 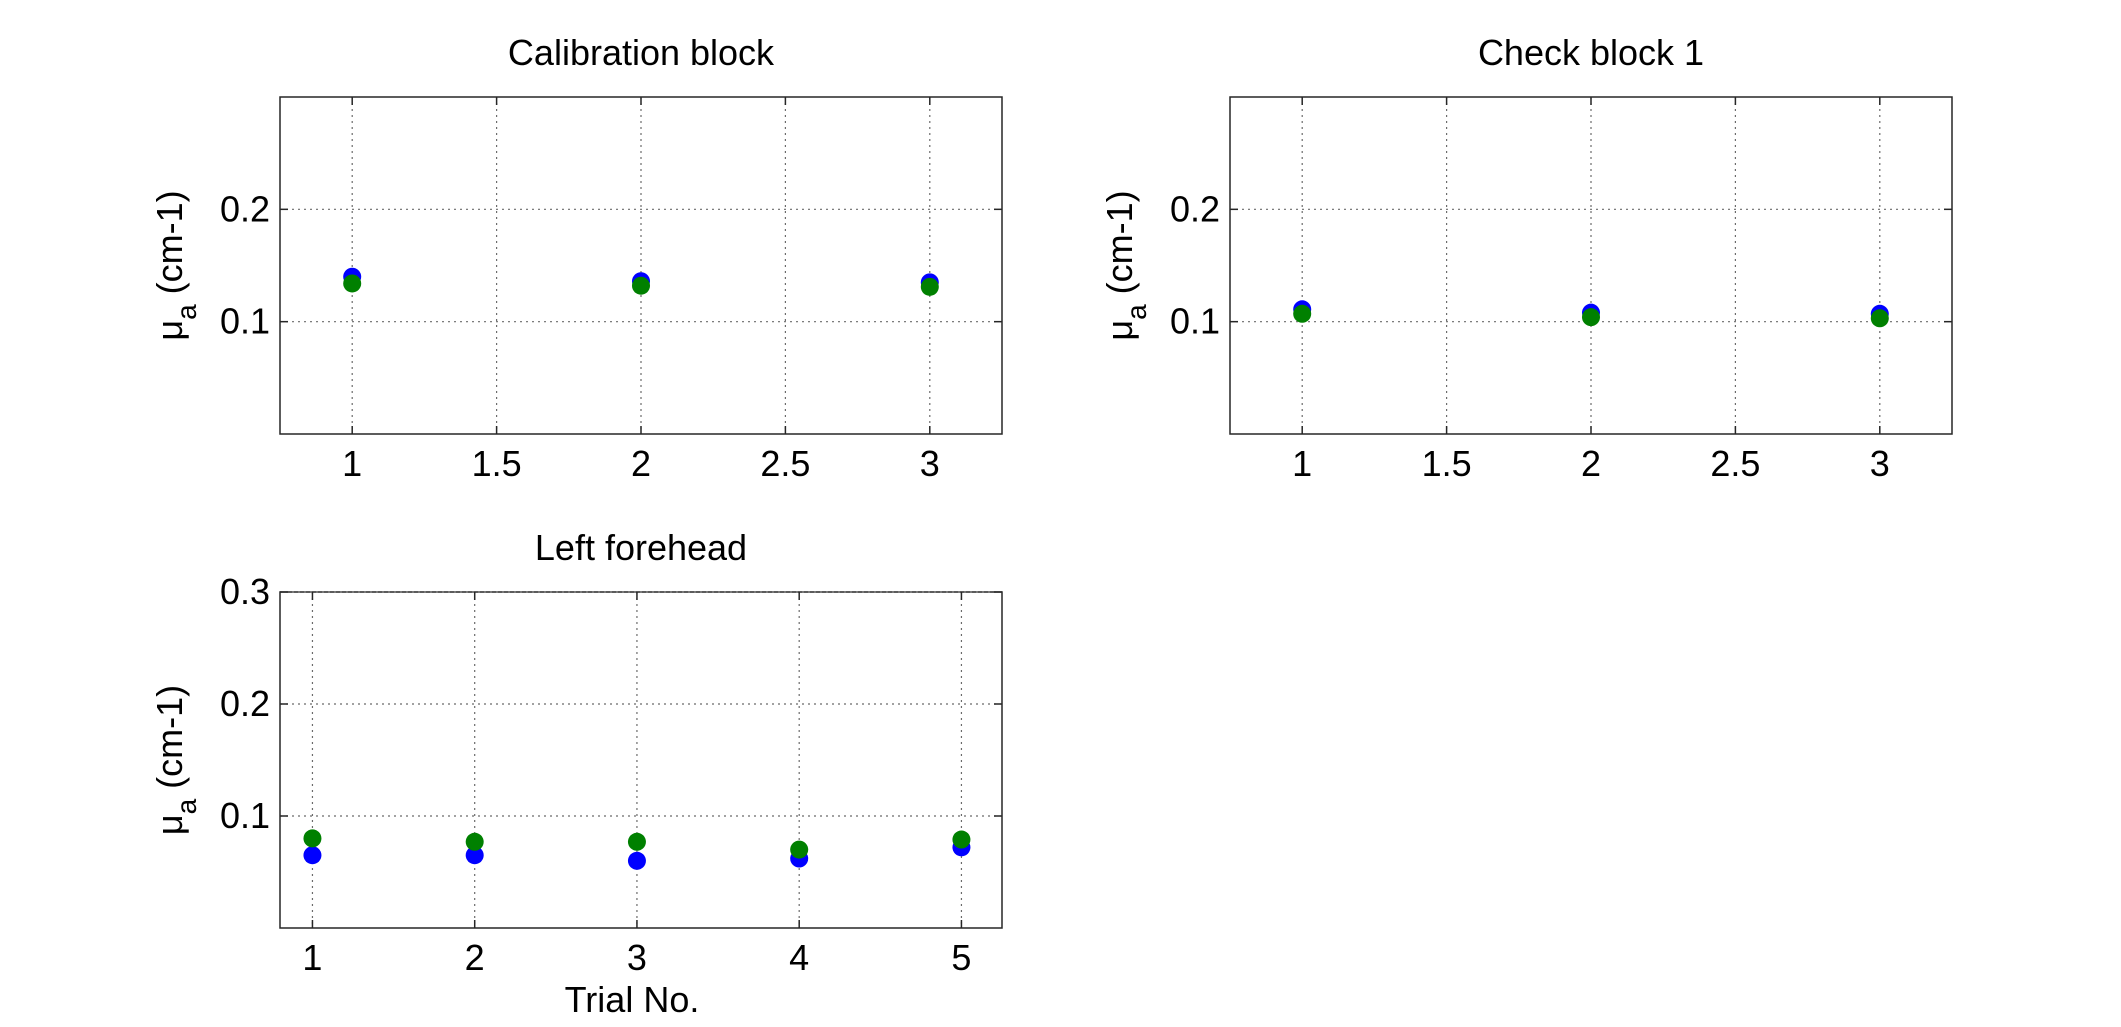 What do you see at coordinates (245, 591) in the screenshot?
I see `y-tick-label: 0.3` at bounding box center [245, 591].